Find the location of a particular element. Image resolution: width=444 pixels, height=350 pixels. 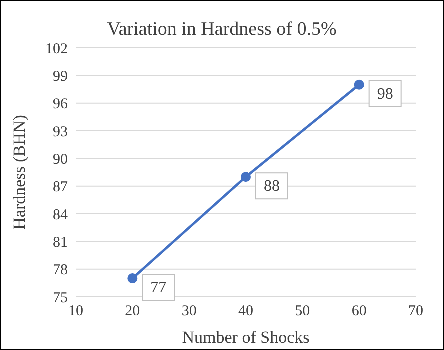

x-tick-label: 70 is located at coordinates (416, 312).